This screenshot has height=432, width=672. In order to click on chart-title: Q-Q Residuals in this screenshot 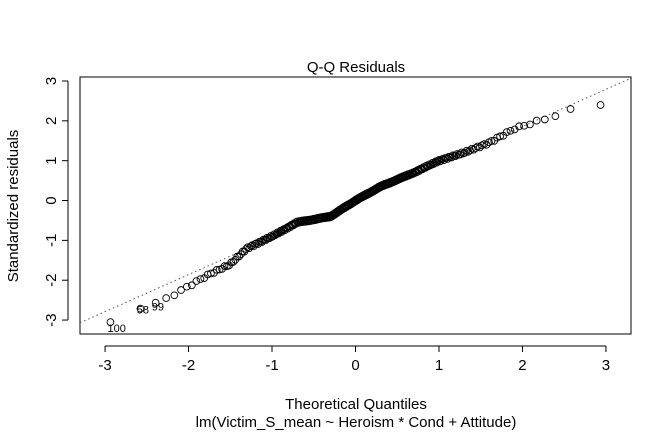, I will do `click(356, 67)`.